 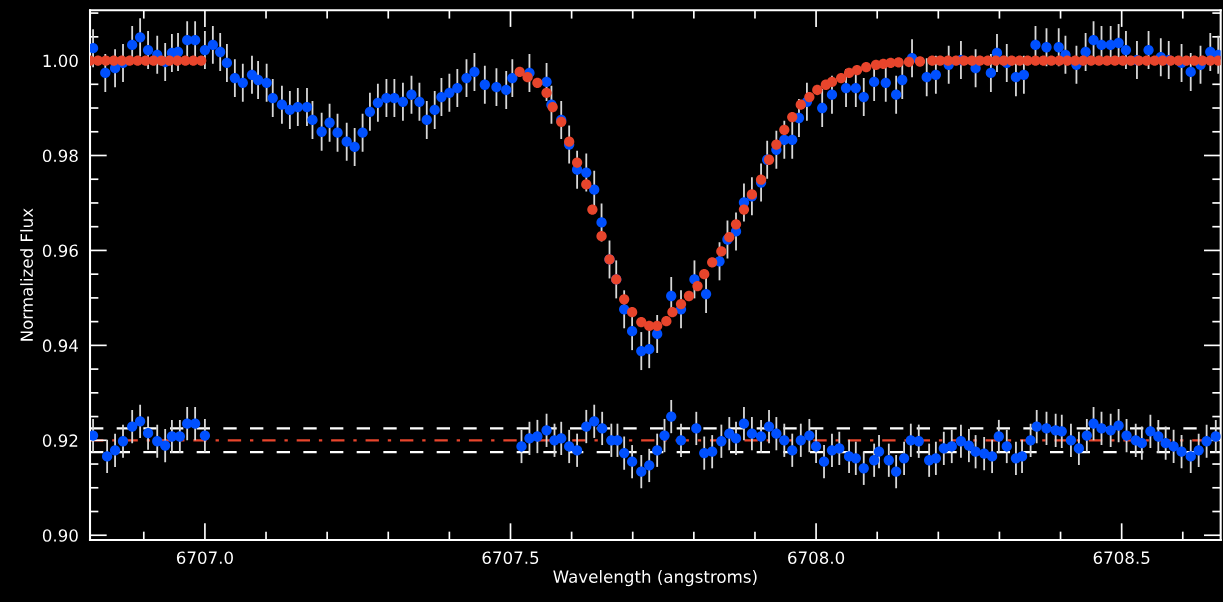 What do you see at coordinates (27, 274) in the screenshot?
I see `y-axis-title: Normalized Flux` at bounding box center [27, 274].